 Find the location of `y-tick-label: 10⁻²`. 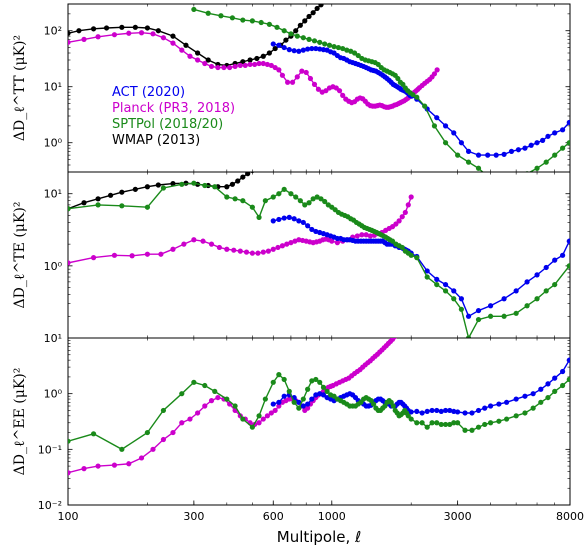

y-tick-label: 10⁻² is located at coordinates (50, 505).